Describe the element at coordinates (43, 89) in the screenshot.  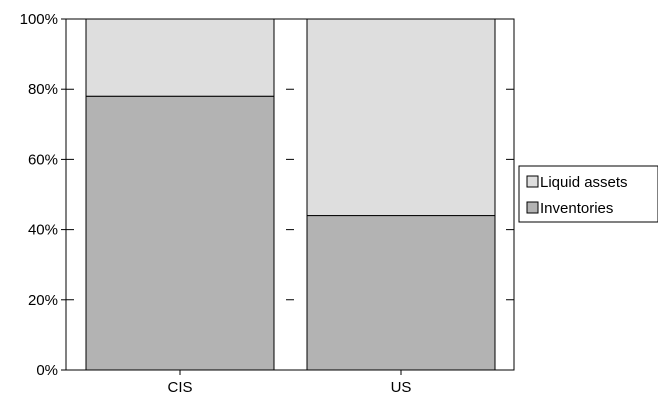
I see `y-tick-label: 80%` at that location.